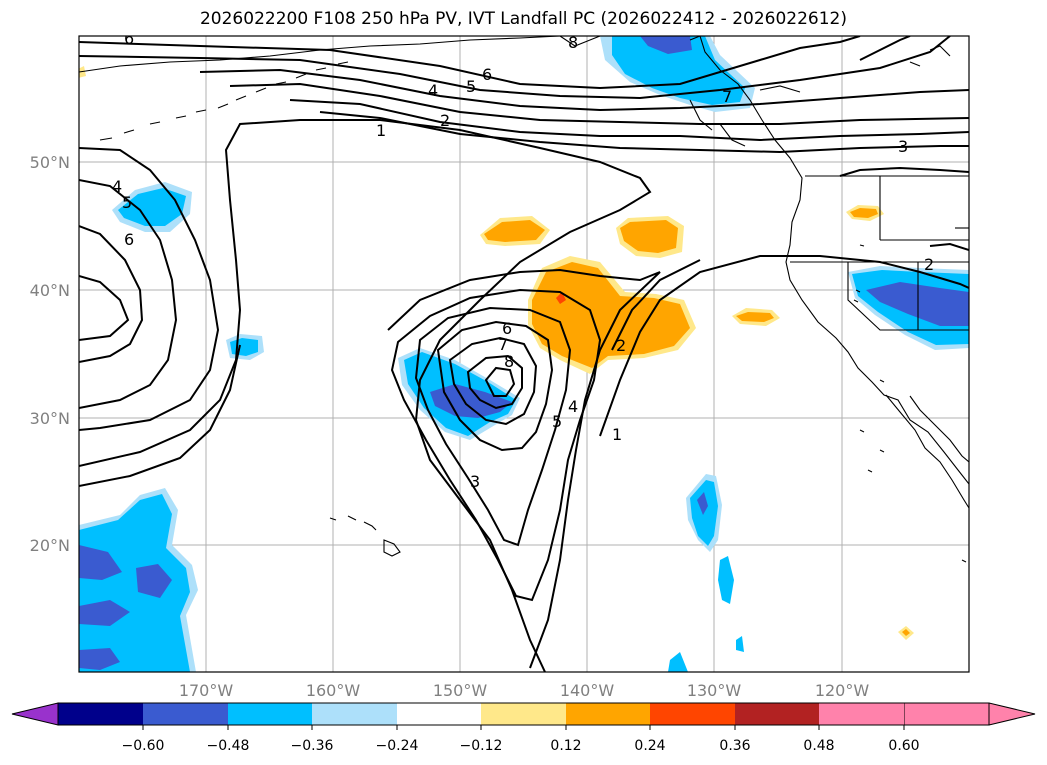 This screenshot has height=765, width=1047. What do you see at coordinates (206, 690) in the screenshot?
I see `lon-label: 170°W` at bounding box center [206, 690].